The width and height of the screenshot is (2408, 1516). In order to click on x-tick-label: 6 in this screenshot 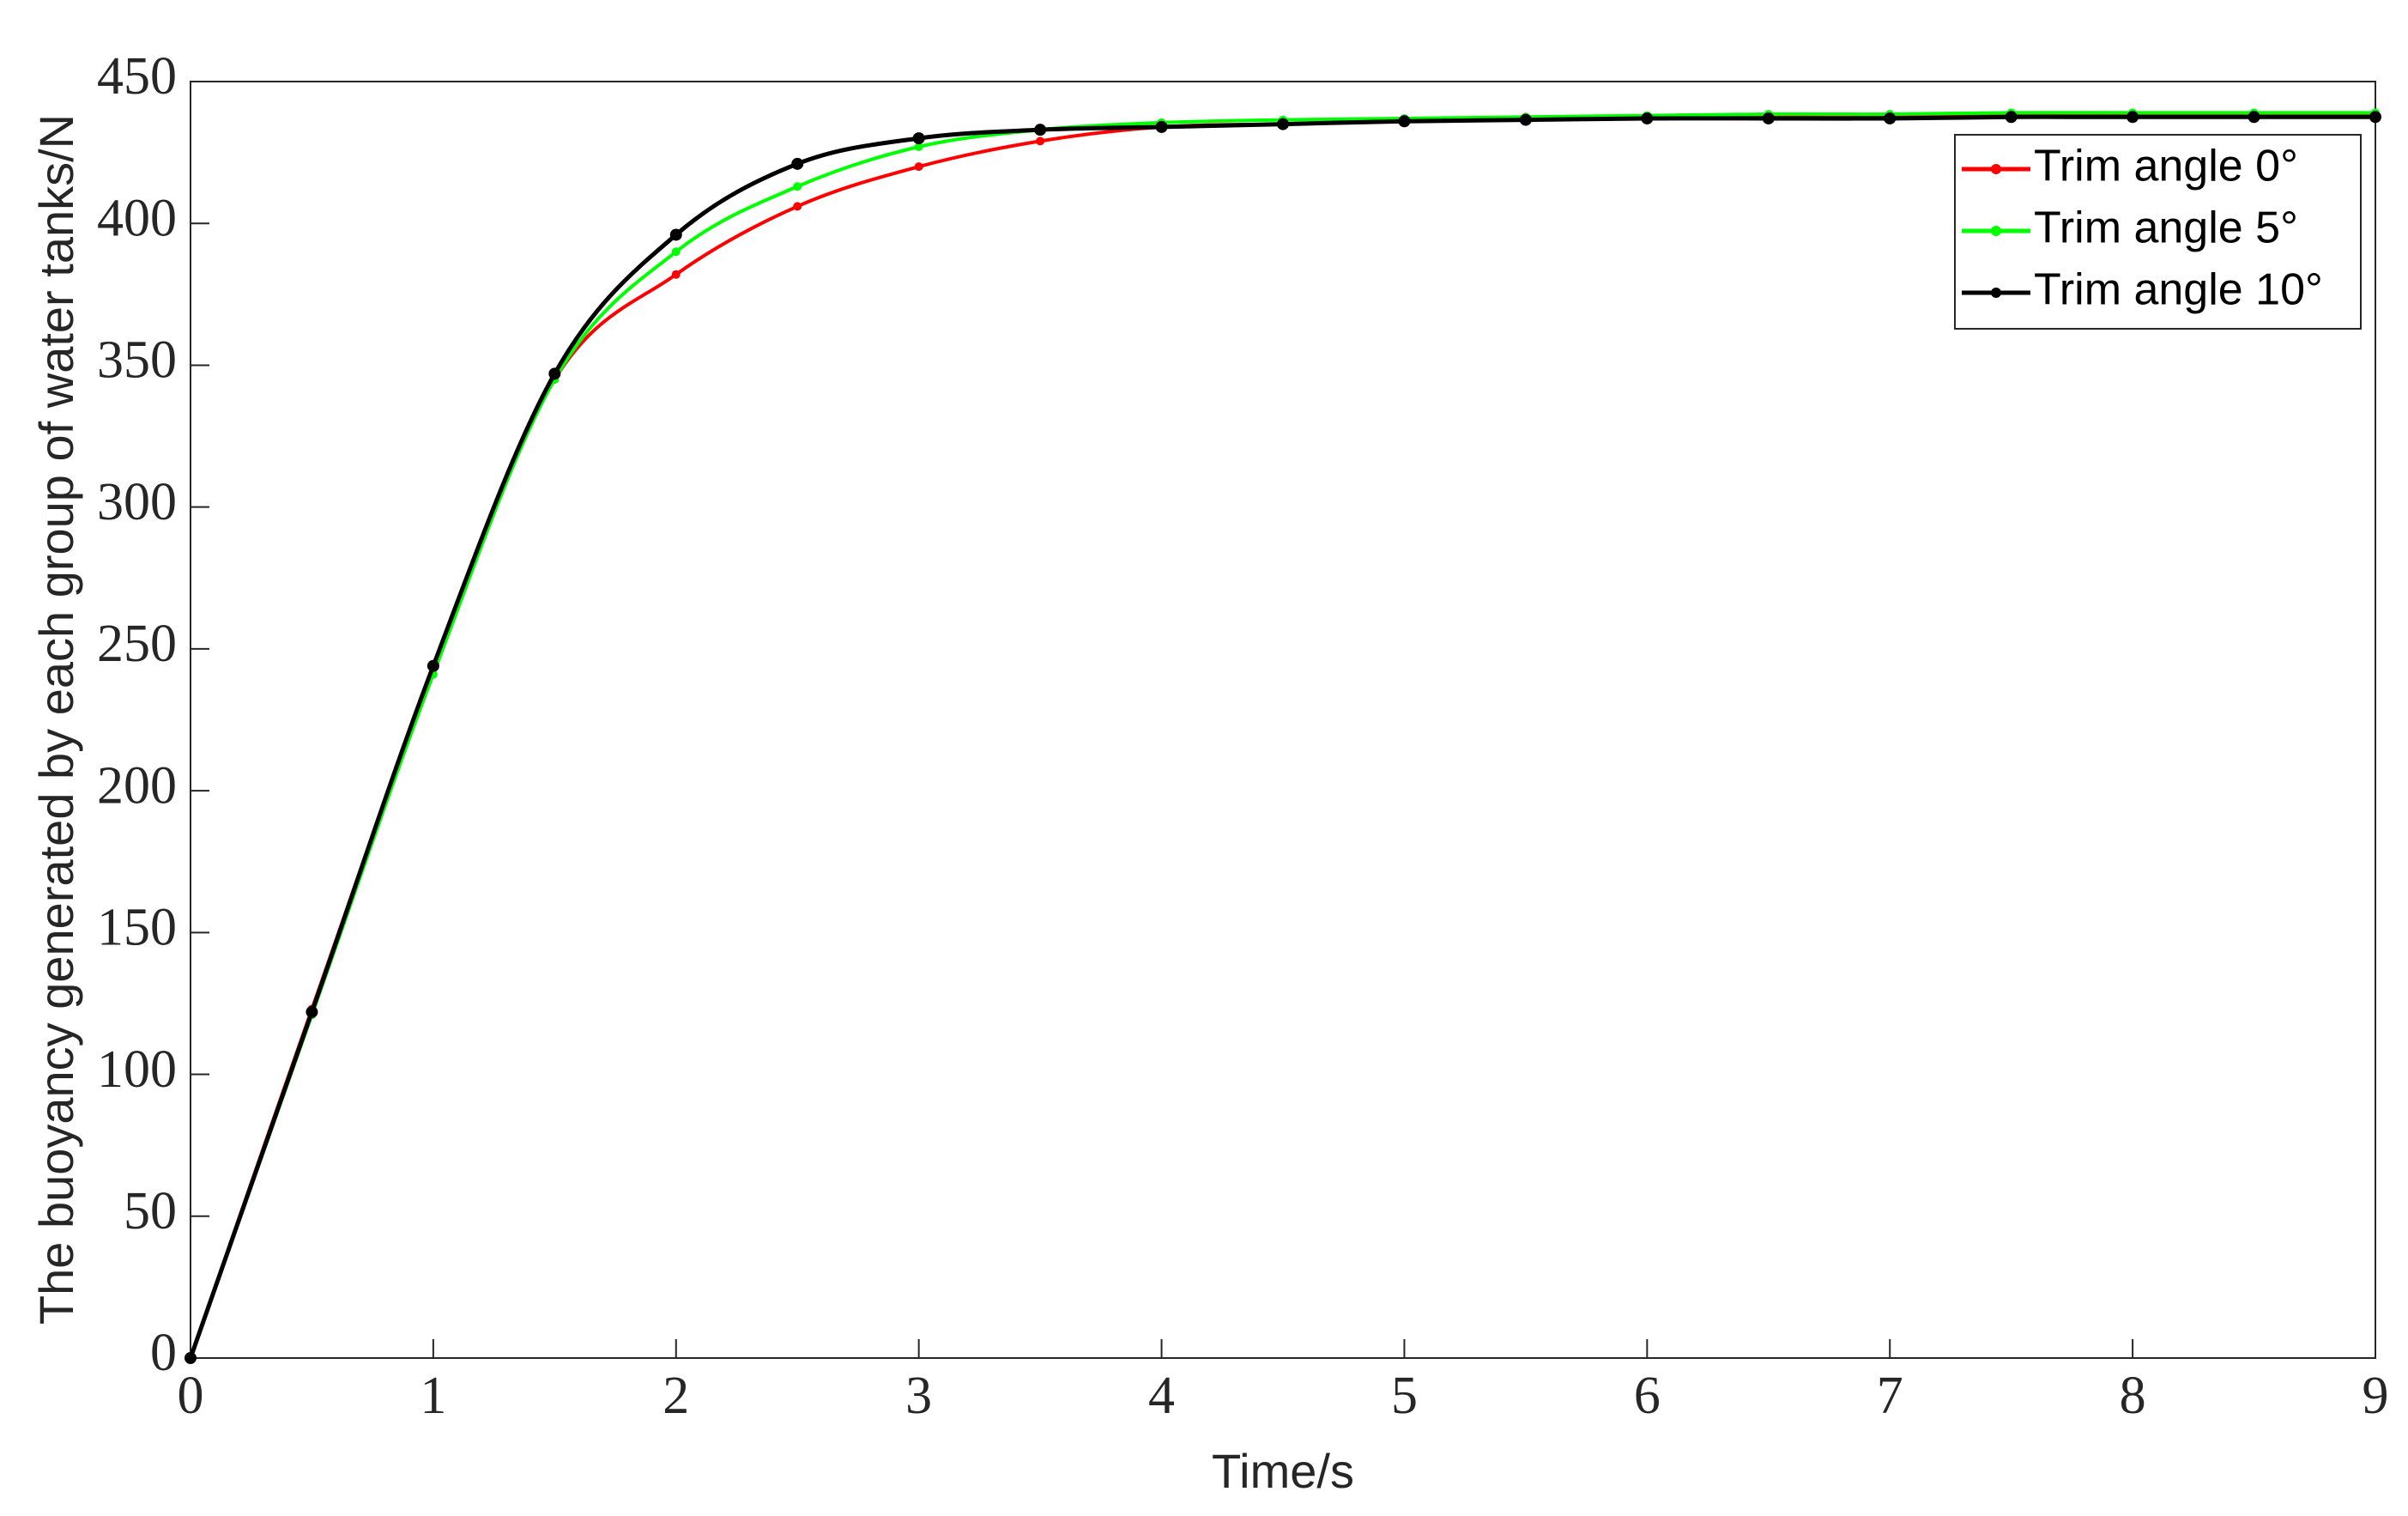, I will do `click(1647, 1396)`.